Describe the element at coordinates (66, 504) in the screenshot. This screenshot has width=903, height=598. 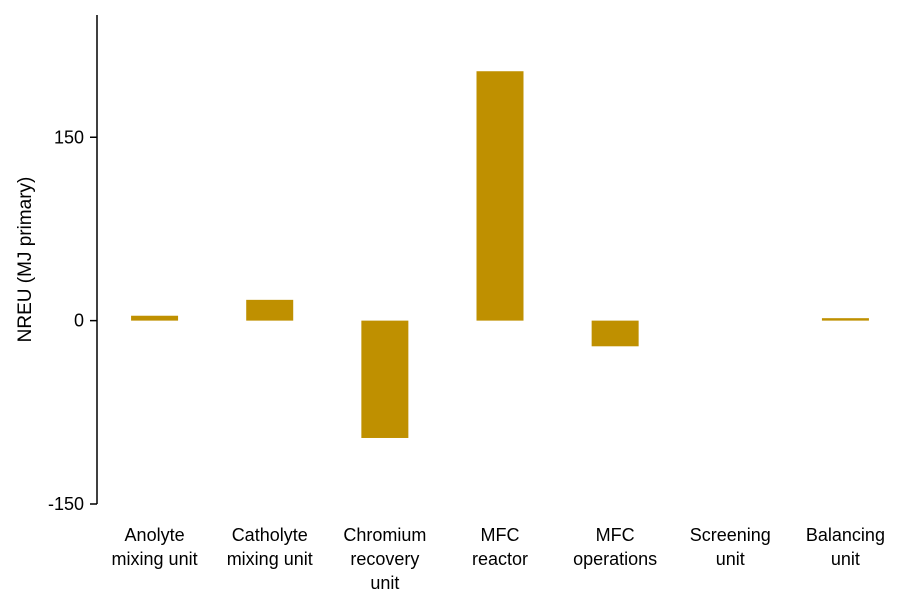
I see `y-tick-label: -150` at that location.